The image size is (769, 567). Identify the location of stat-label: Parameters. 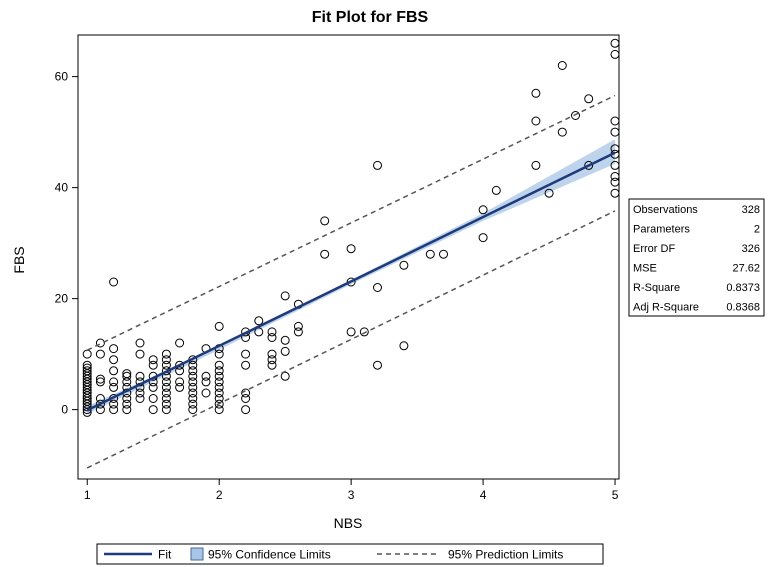
(661, 230).